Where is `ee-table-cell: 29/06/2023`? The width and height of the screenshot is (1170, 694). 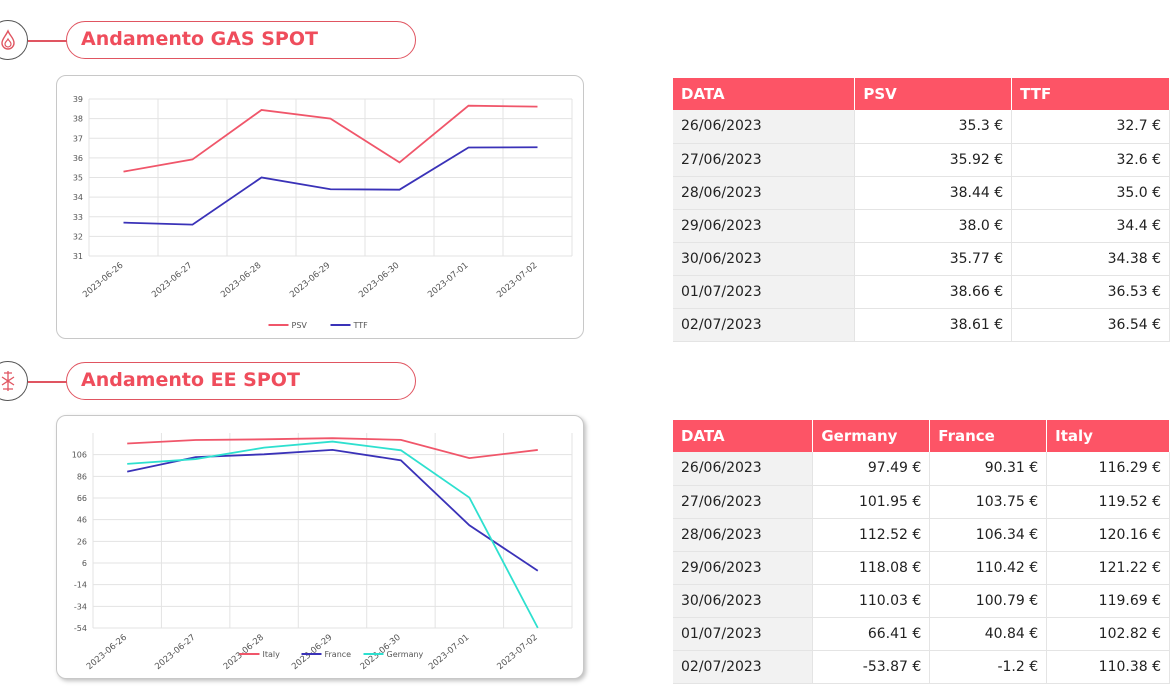
ee-table-cell: 29/06/2023 is located at coordinates (743, 568).